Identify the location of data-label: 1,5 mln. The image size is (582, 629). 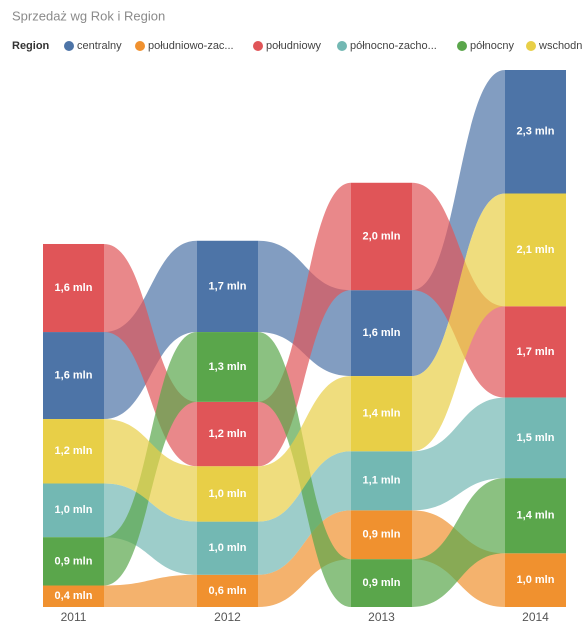
(536, 438).